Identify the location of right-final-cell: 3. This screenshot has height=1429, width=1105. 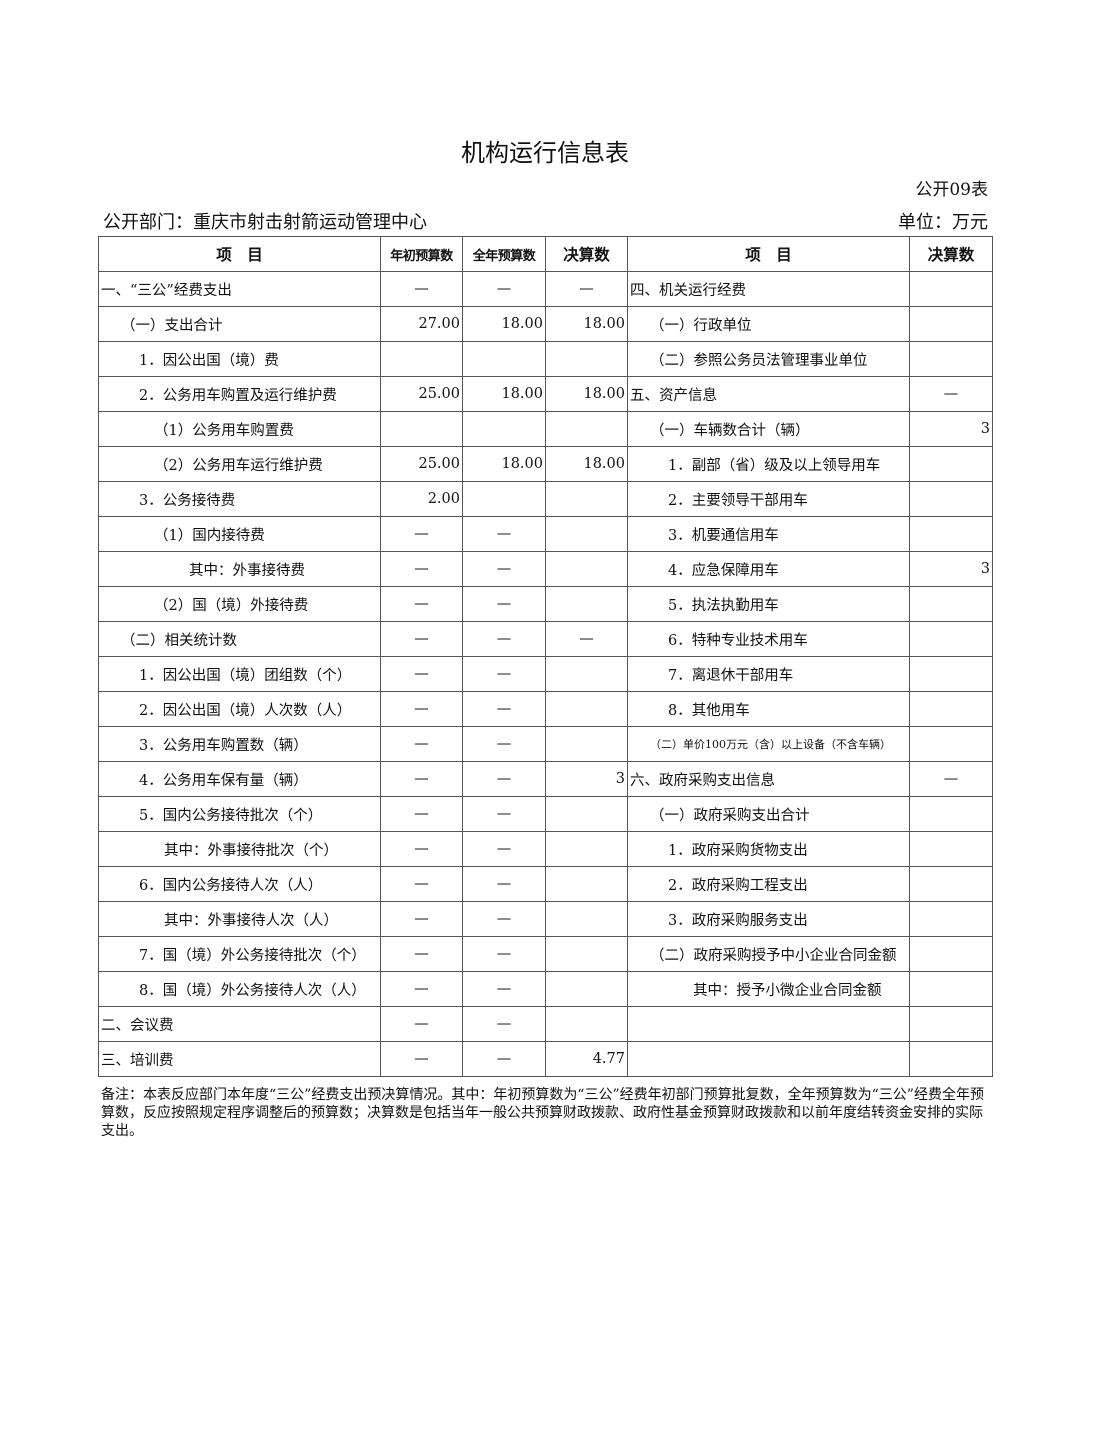
(951, 569).